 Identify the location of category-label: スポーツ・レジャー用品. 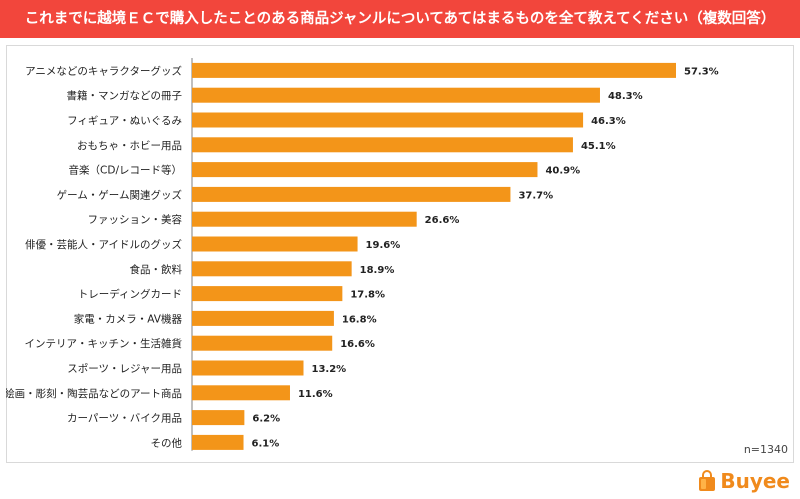
(124, 369).